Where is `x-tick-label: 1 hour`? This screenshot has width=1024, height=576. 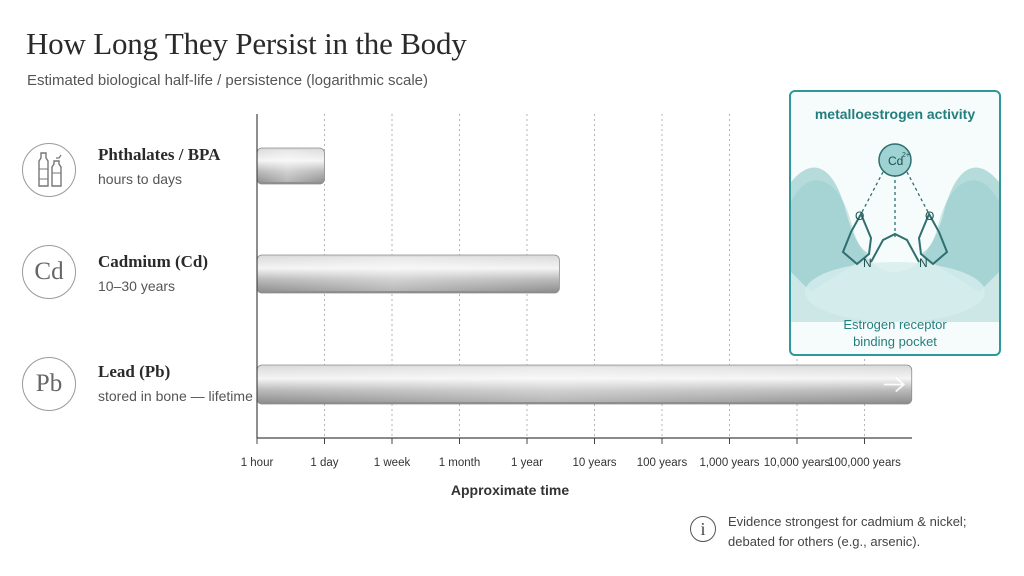 x-tick-label: 1 hour is located at coordinates (257, 463).